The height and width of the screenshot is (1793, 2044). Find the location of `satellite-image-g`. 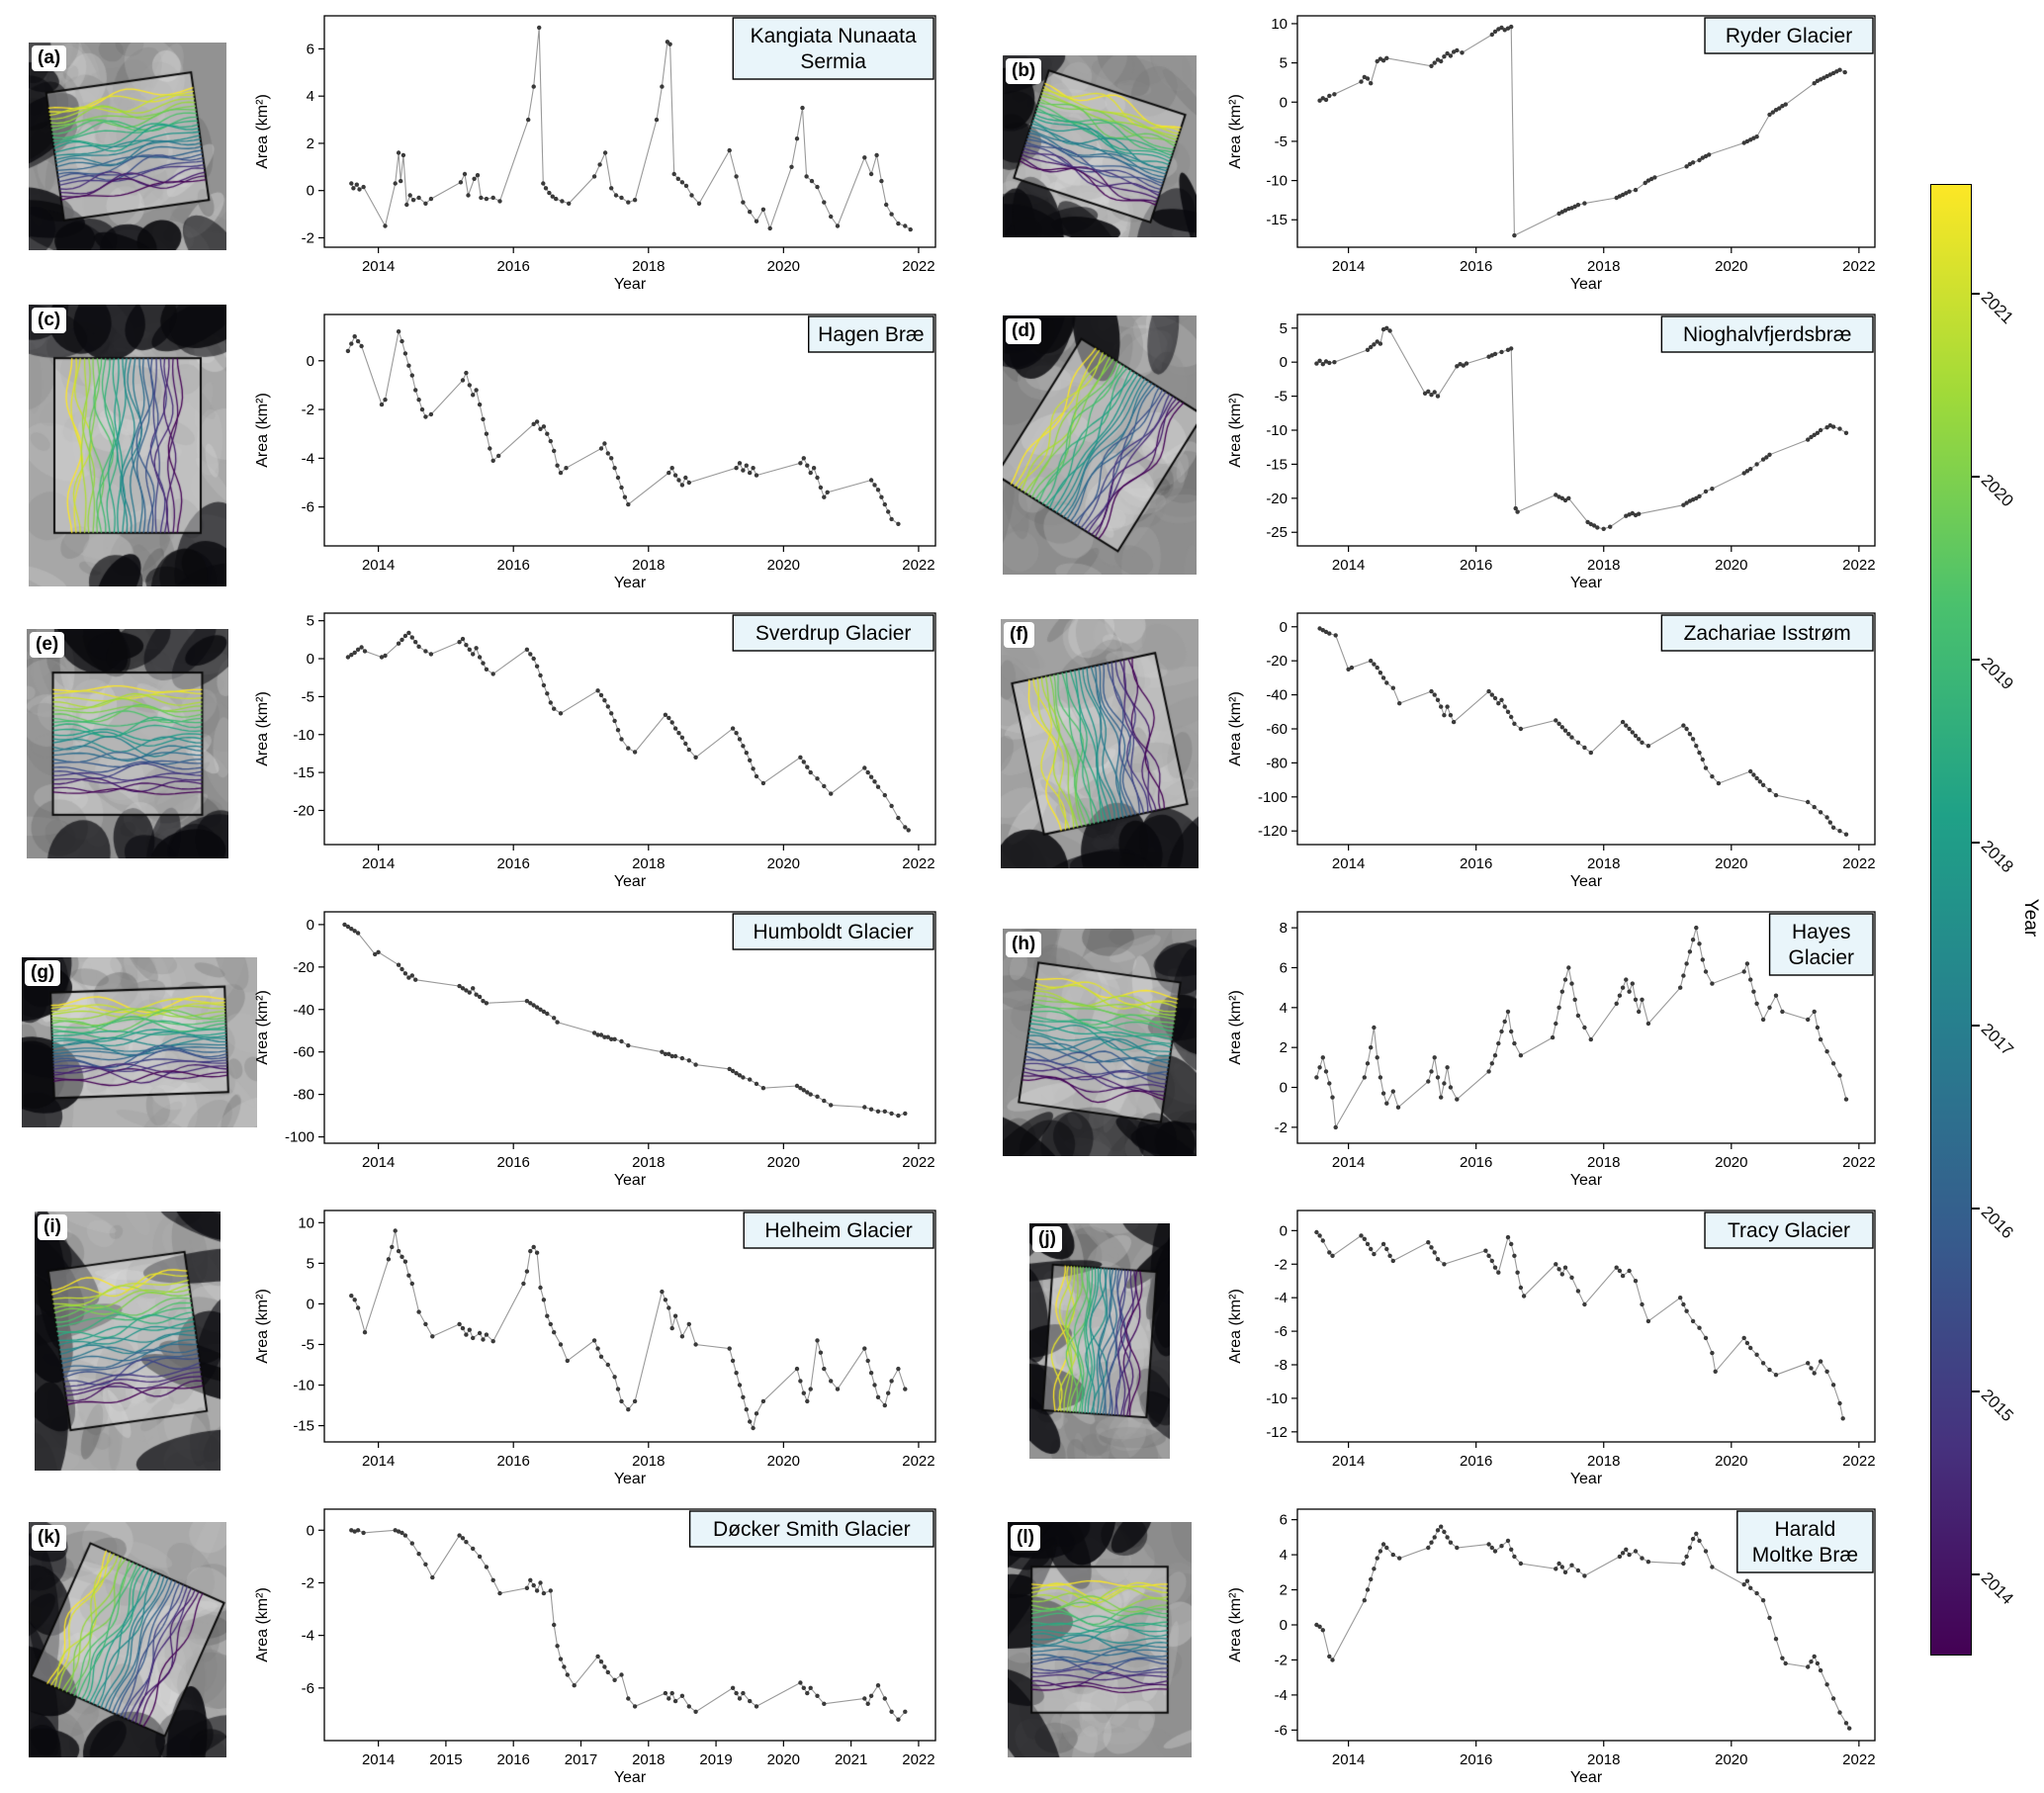

satellite-image-g is located at coordinates (139, 1042).